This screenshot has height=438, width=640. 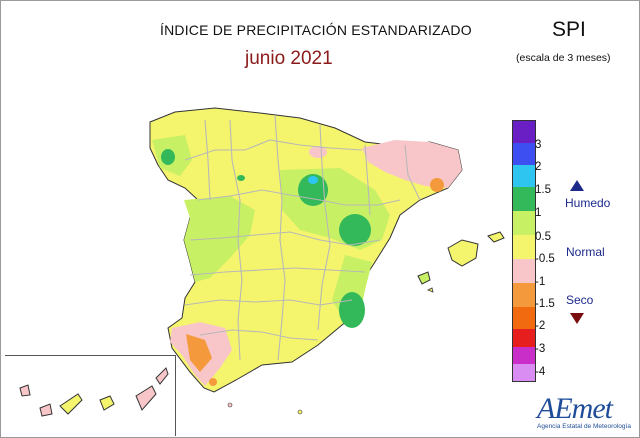 What do you see at coordinates (545, 259) in the screenshot?
I see `legend-tick: -0.5` at bounding box center [545, 259].